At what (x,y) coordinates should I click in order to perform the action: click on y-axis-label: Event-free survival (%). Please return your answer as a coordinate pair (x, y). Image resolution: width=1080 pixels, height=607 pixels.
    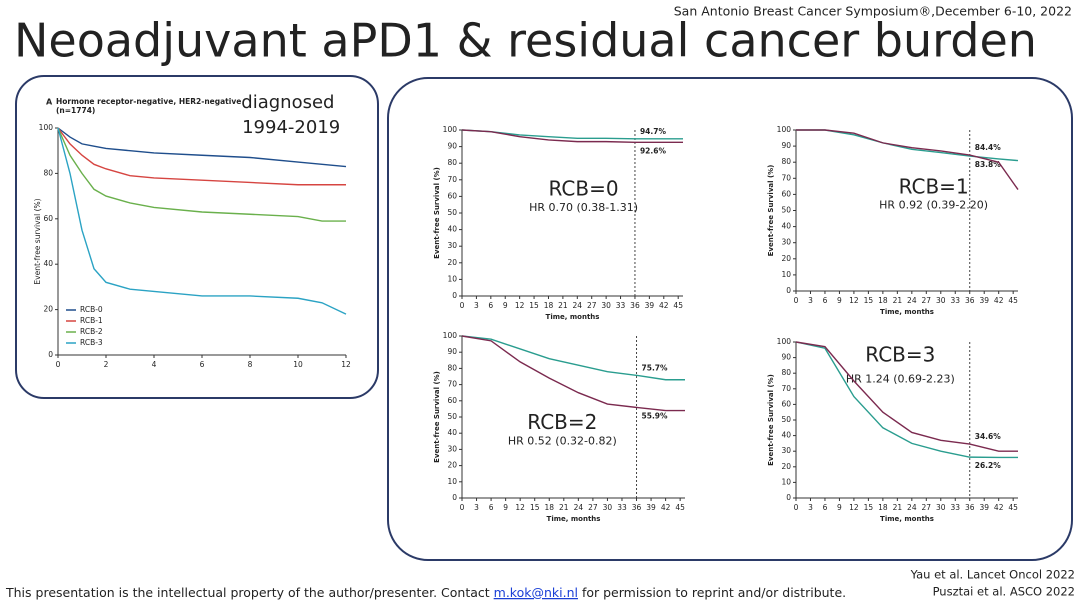
    Looking at the image, I should click on (37, 241).